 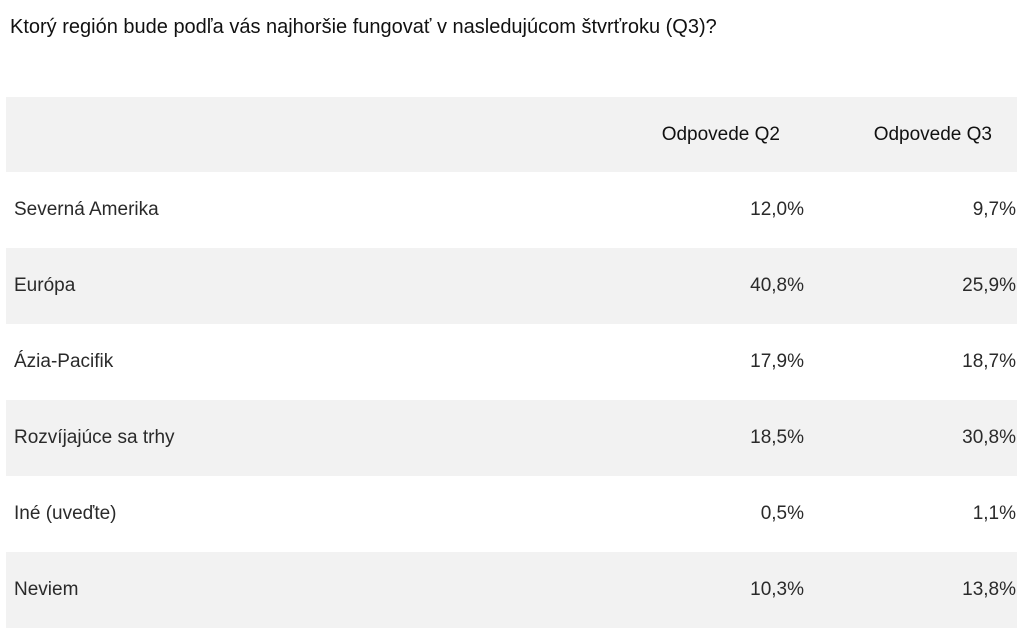 I want to click on table-row: Rozvíjajúce sa trhy 18,5% 30,8%, so click(x=511, y=438).